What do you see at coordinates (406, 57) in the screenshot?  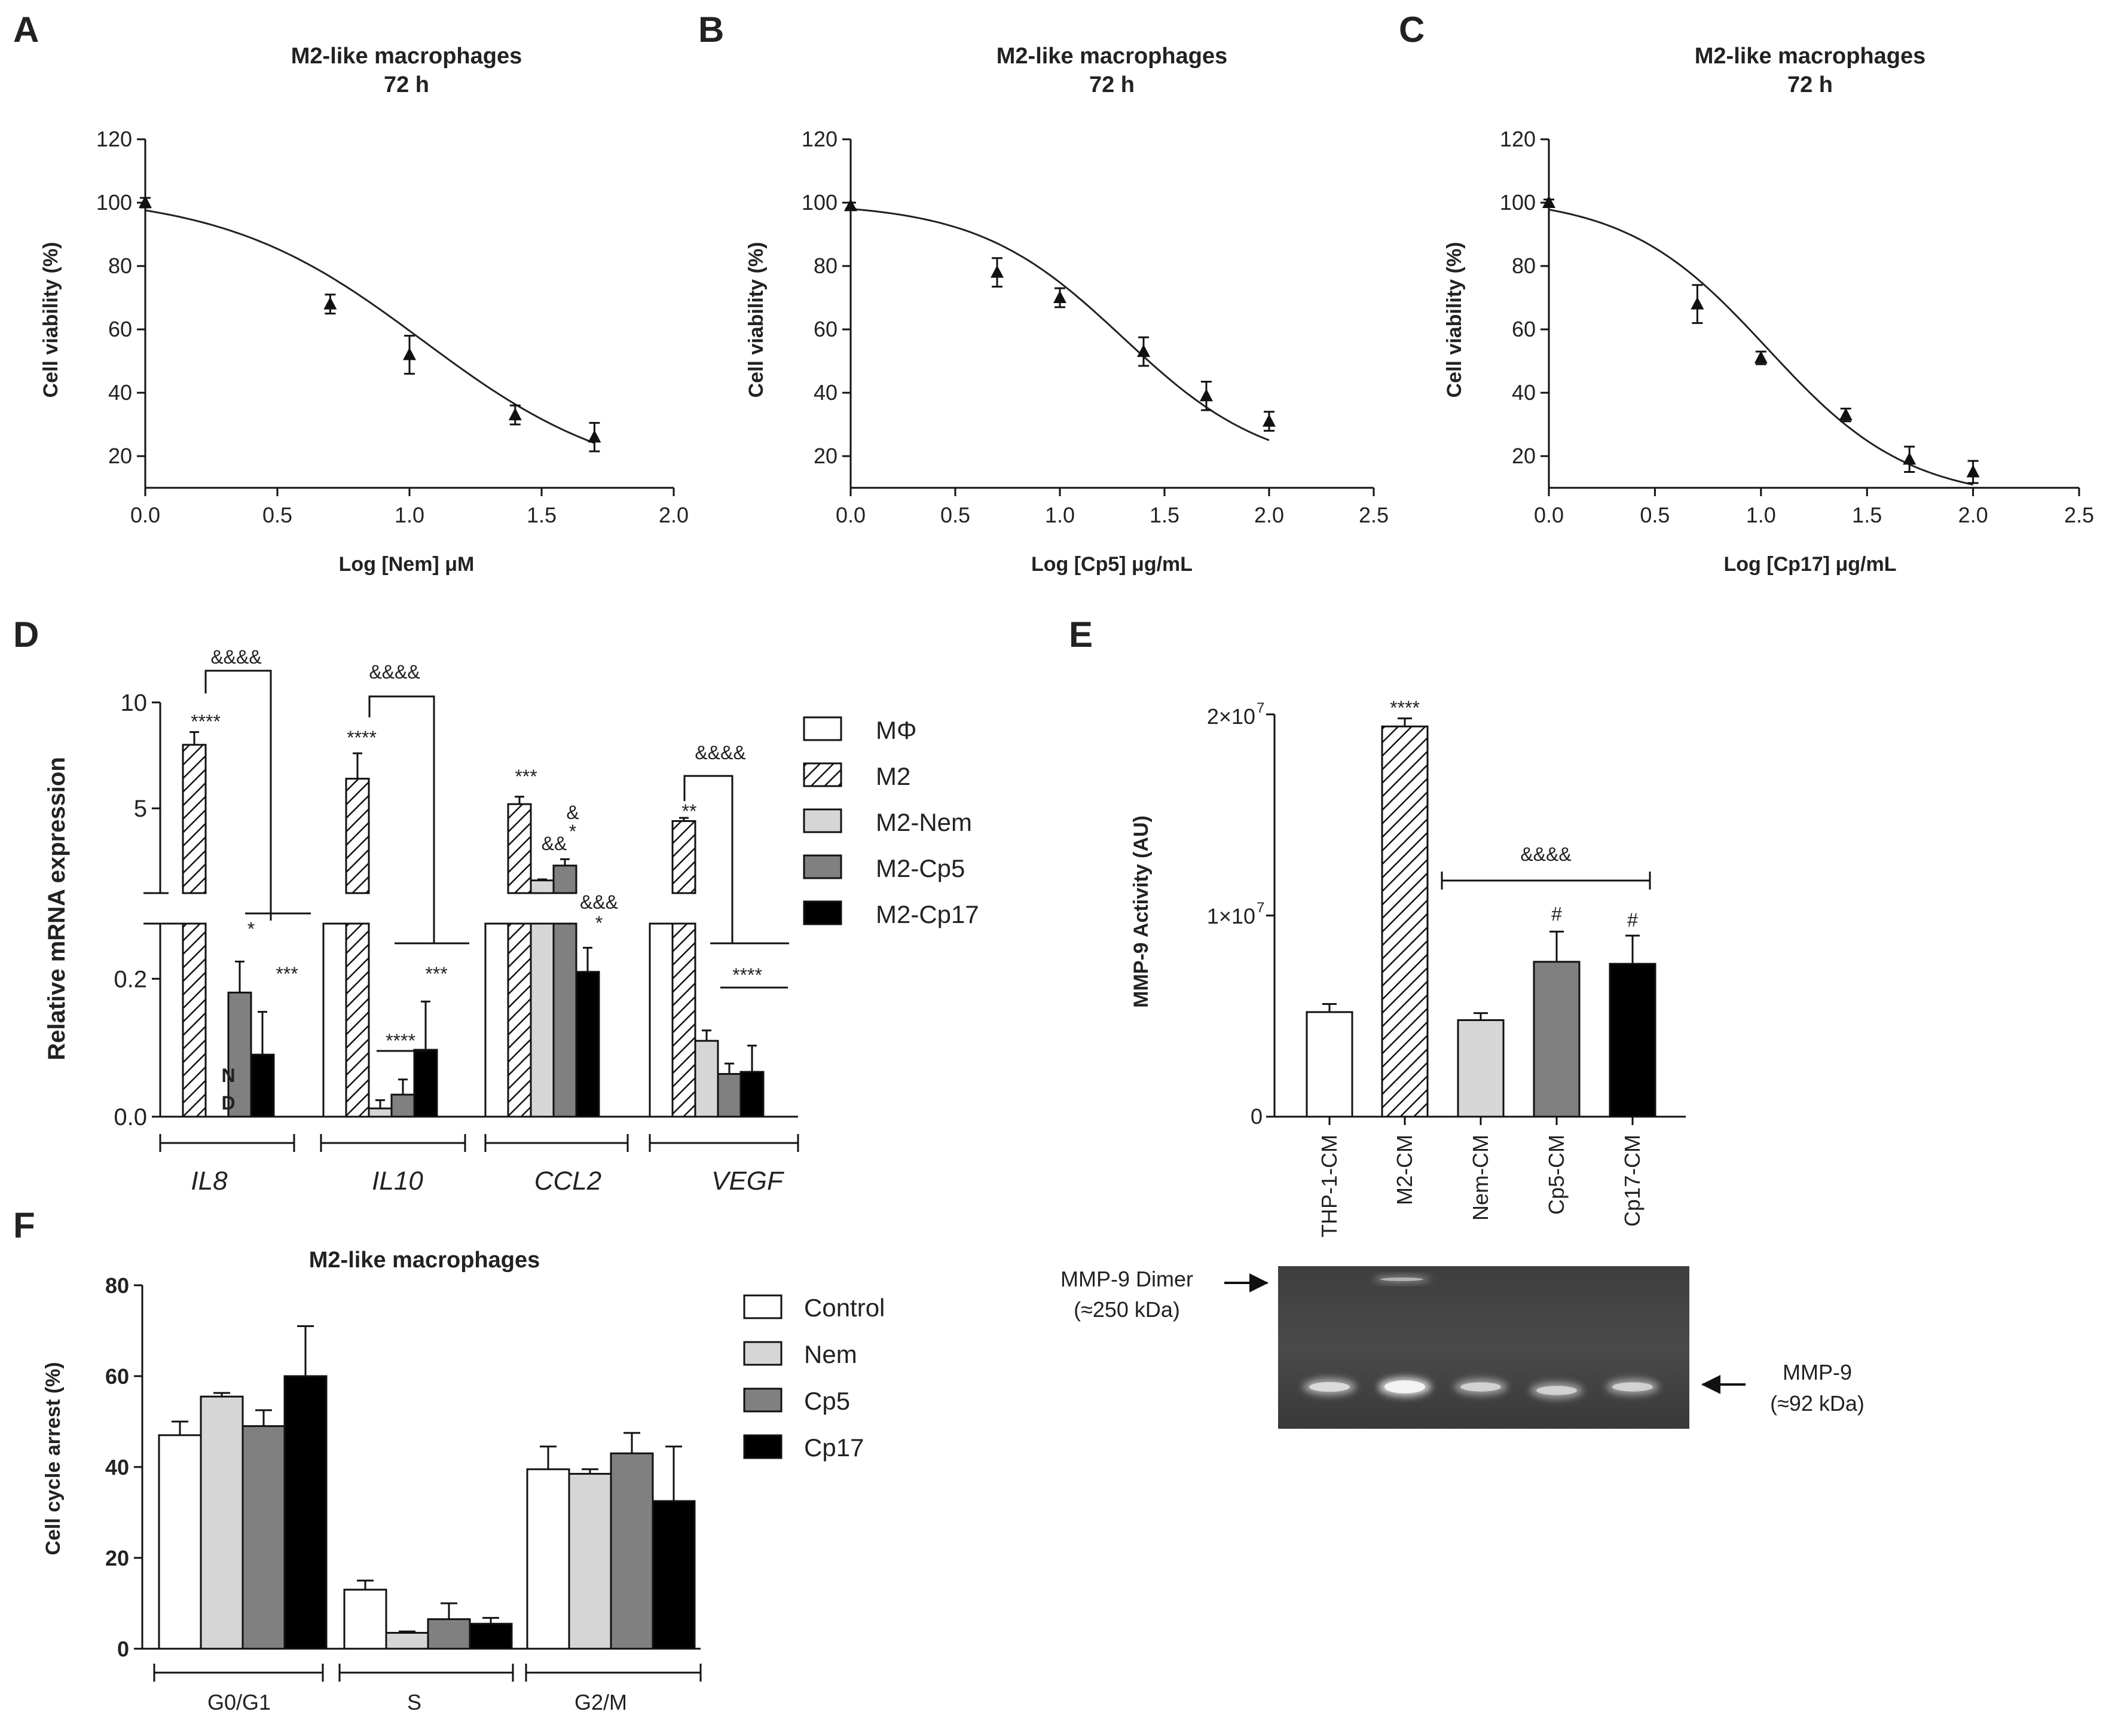 I see `chart-title: M2-like macrophages` at bounding box center [406, 57].